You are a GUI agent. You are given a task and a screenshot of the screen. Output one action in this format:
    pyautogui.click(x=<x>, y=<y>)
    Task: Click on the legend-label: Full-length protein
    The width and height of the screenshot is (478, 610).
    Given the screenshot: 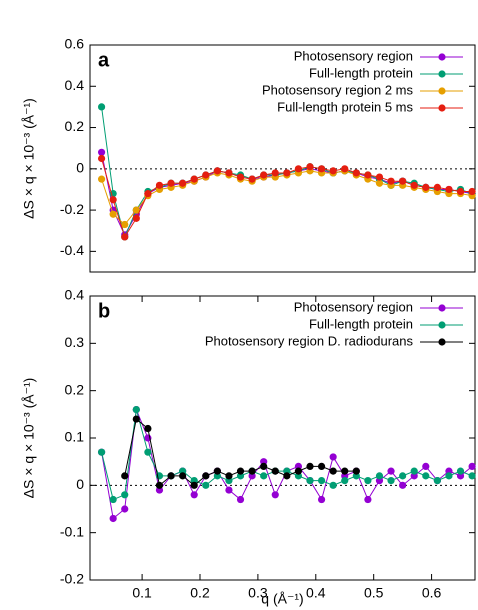 What is the action you would take?
    pyautogui.click(x=361, y=72)
    